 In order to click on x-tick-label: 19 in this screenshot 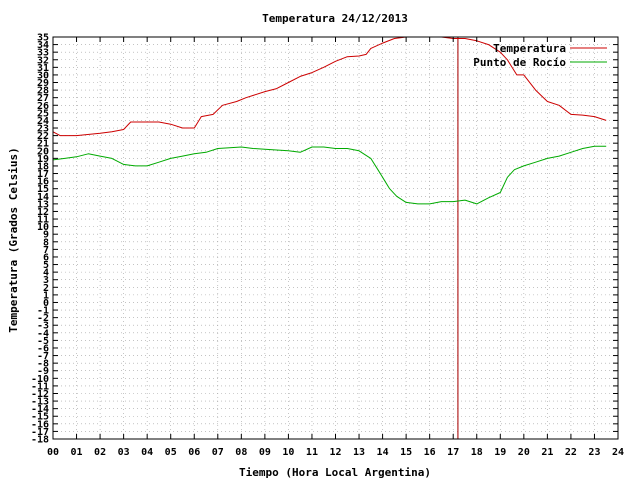, I will do `click(500, 452)`.